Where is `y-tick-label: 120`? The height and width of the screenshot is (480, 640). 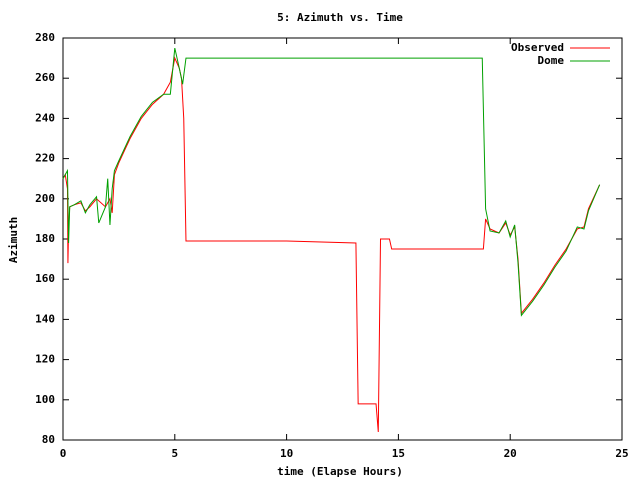 y-tick-label: 120 is located at coordinates (45, 359).